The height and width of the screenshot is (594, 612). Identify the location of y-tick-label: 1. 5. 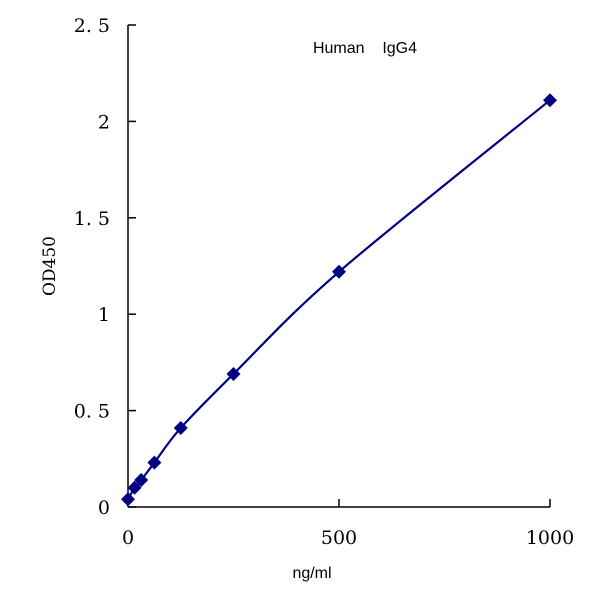
(92, 219).